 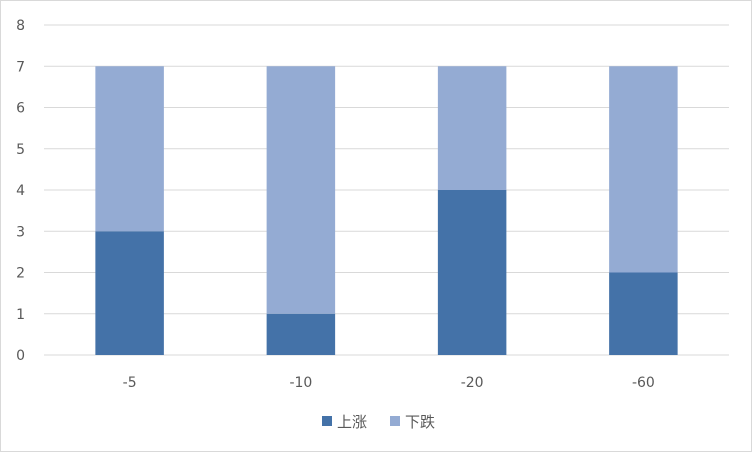 I want to click on y-tick-label: 4, so click(x=20, y=191).